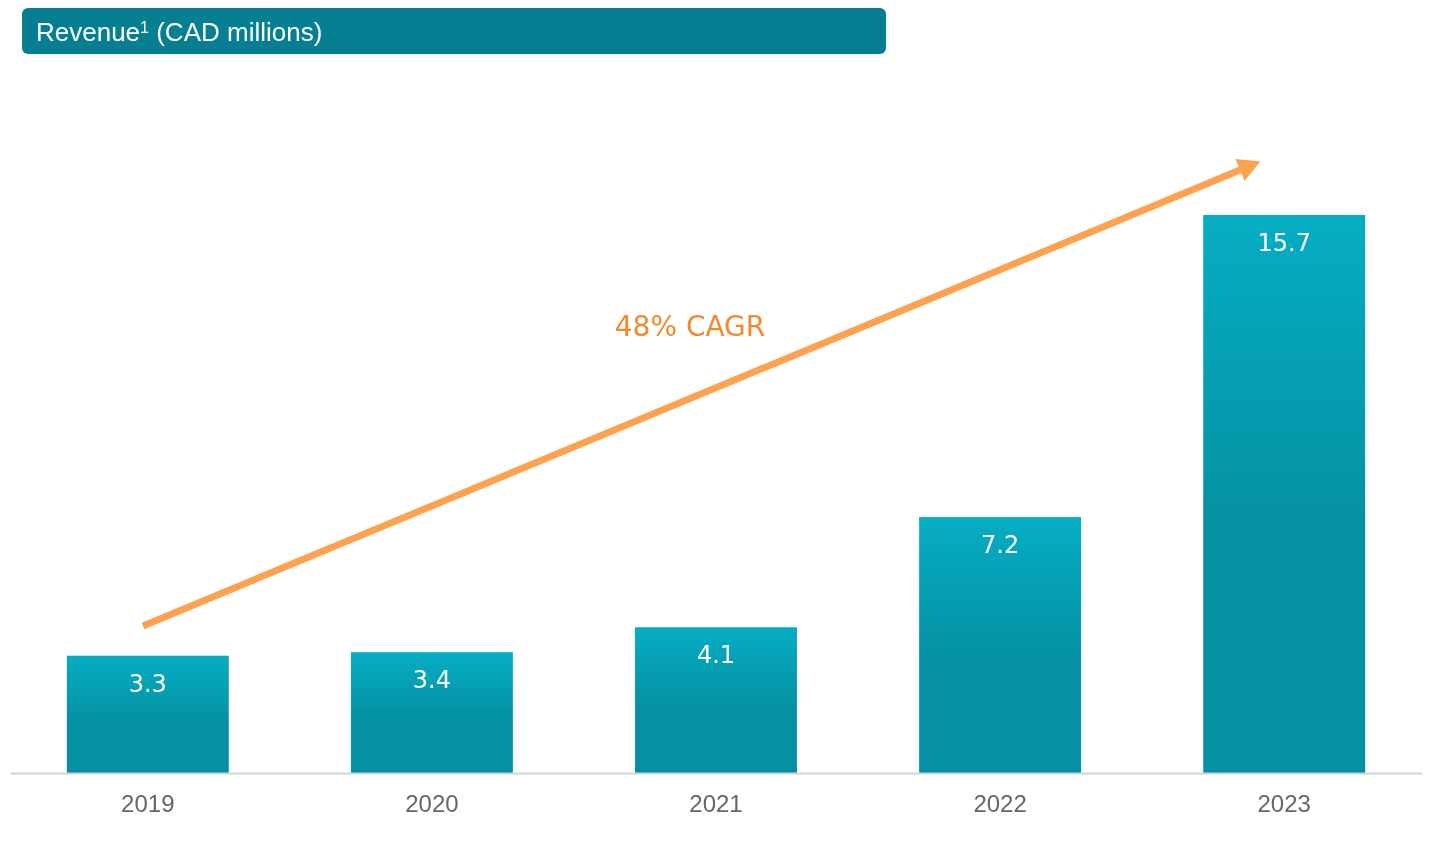  I want to click on data-label: 3.3, so click(147, 683).